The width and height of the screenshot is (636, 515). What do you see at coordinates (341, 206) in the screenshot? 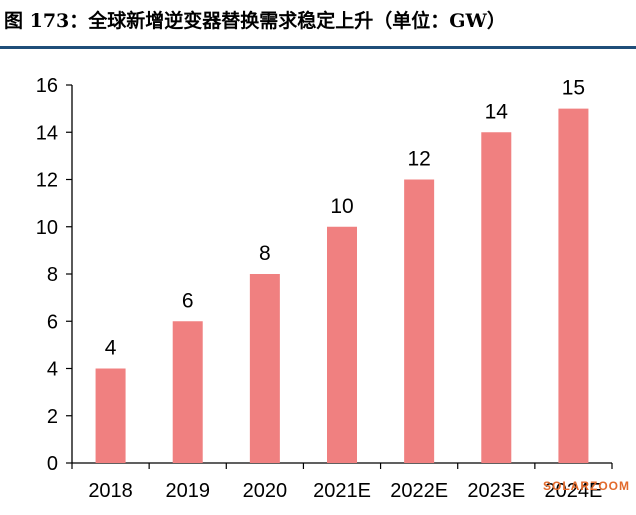
I see `data-label-2021E: 10` at bounding box center [341, 206].